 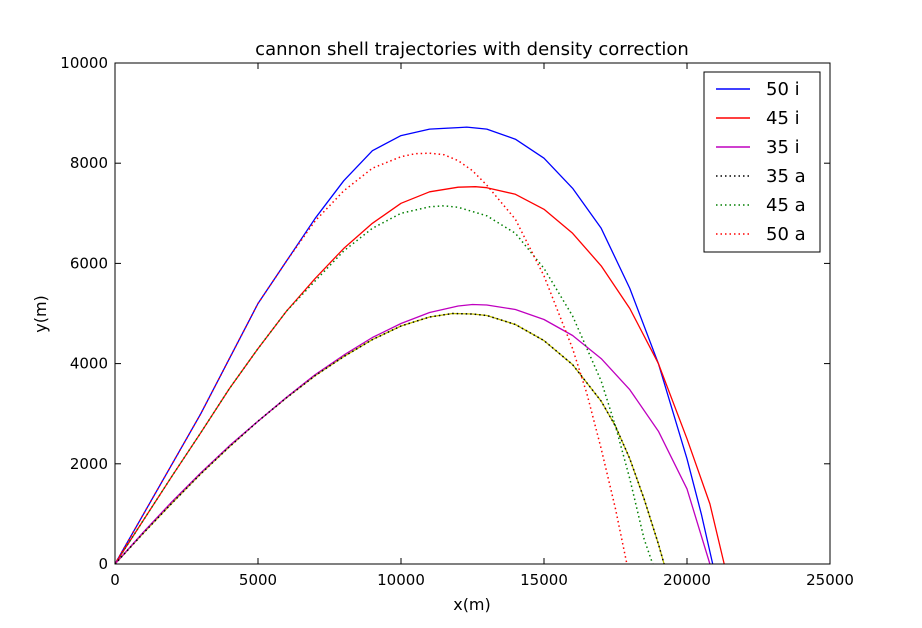 What do you see at coordinates (40, 314) in the screenshot?
I see `y-axis-label: y(m)` at bounding box center [40, 314].